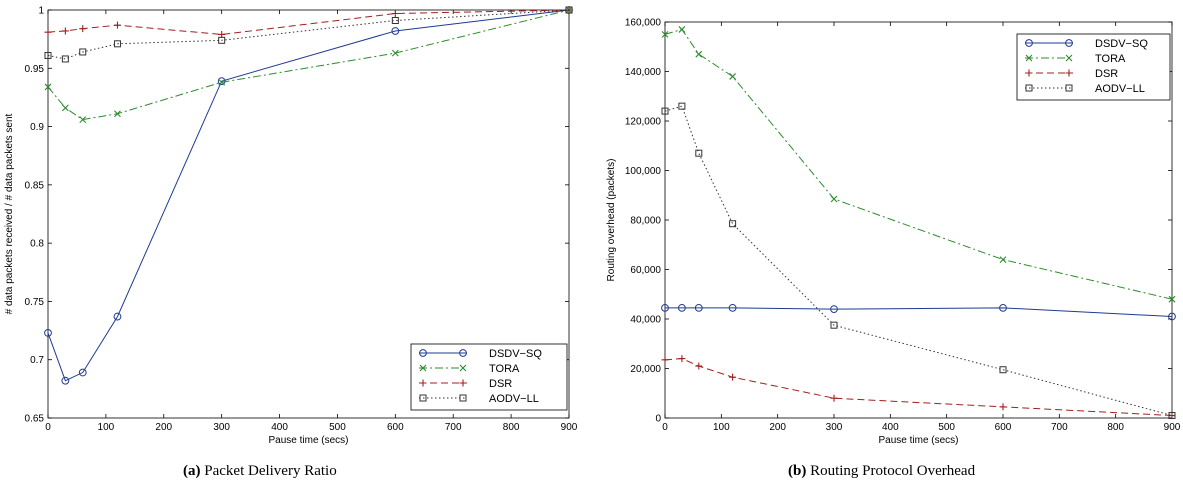  I want to click on series-dsr, so click(918, 387).